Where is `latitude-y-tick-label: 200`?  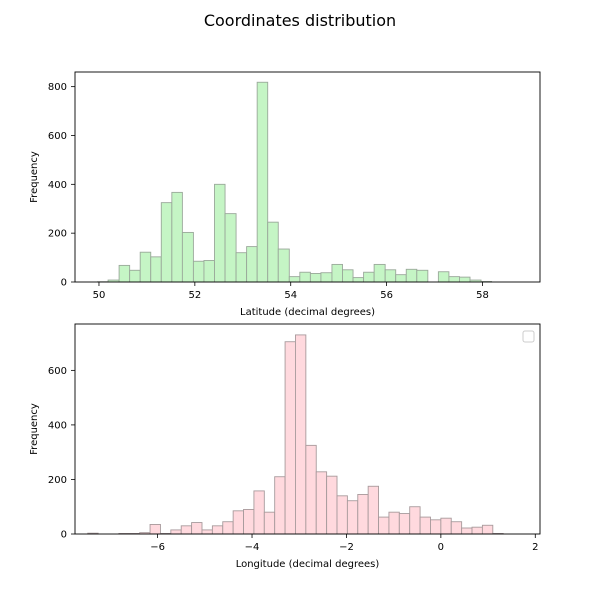
latitude-y-tick-label: 200 is located at coordinates (57, 234).